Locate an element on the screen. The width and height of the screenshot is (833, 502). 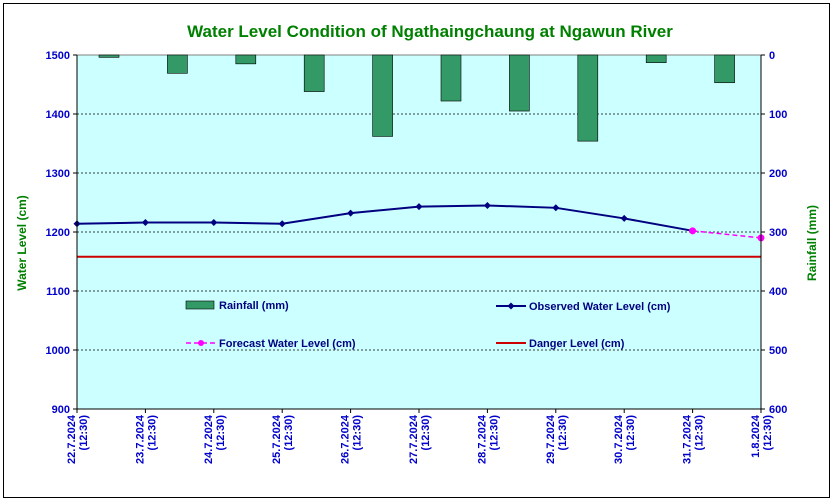
x-tick-label-date: 24.7.2024 is located at coordinates (209, 439).